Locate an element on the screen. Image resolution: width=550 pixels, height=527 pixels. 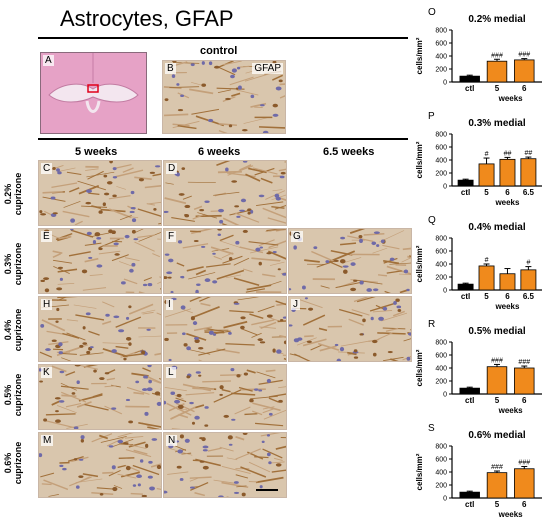
micrograph-g: G is located at coordinates (350, 261).